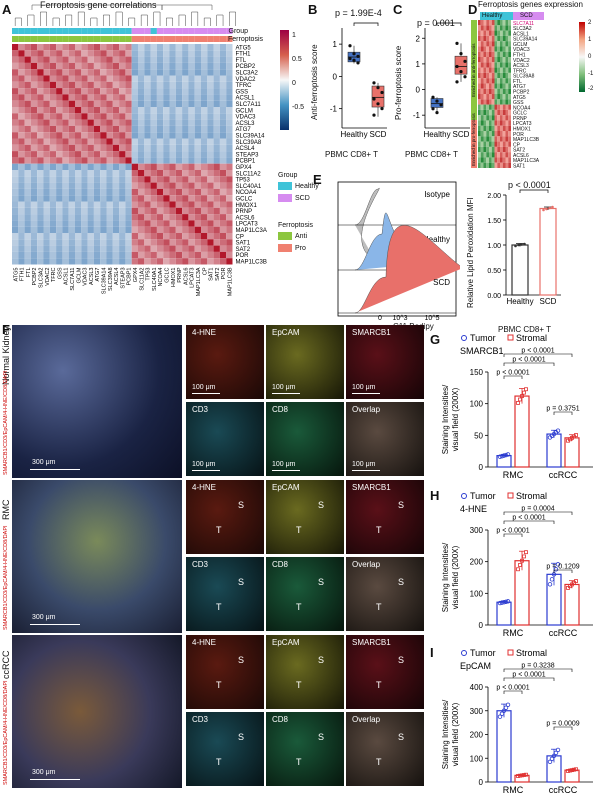 The height and width of the screenshot is (800, 600). I want to click on colorbar-a-tick: 0, so click(294, 83).